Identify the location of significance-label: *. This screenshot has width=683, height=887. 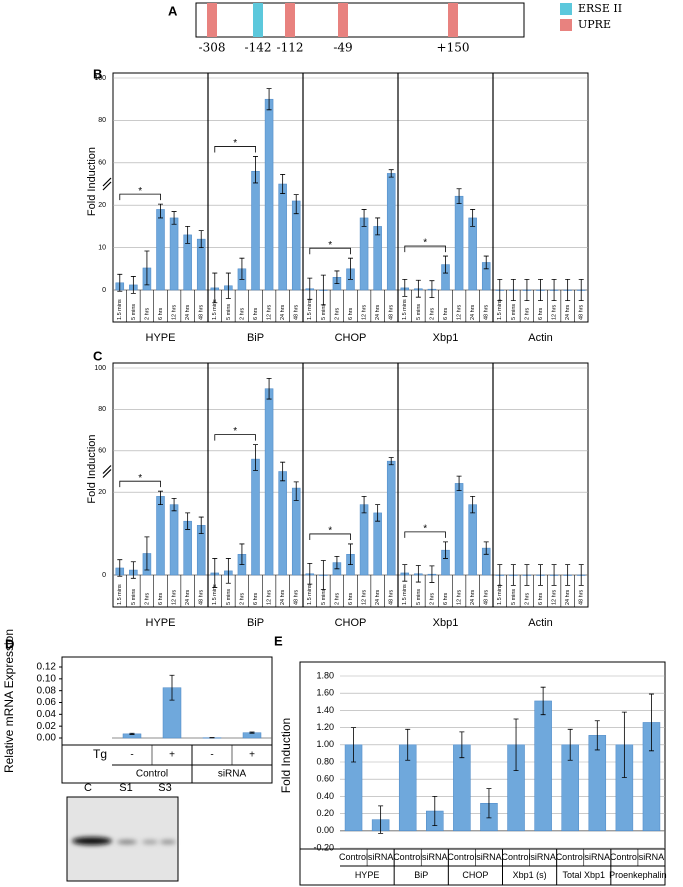
(330, 531).